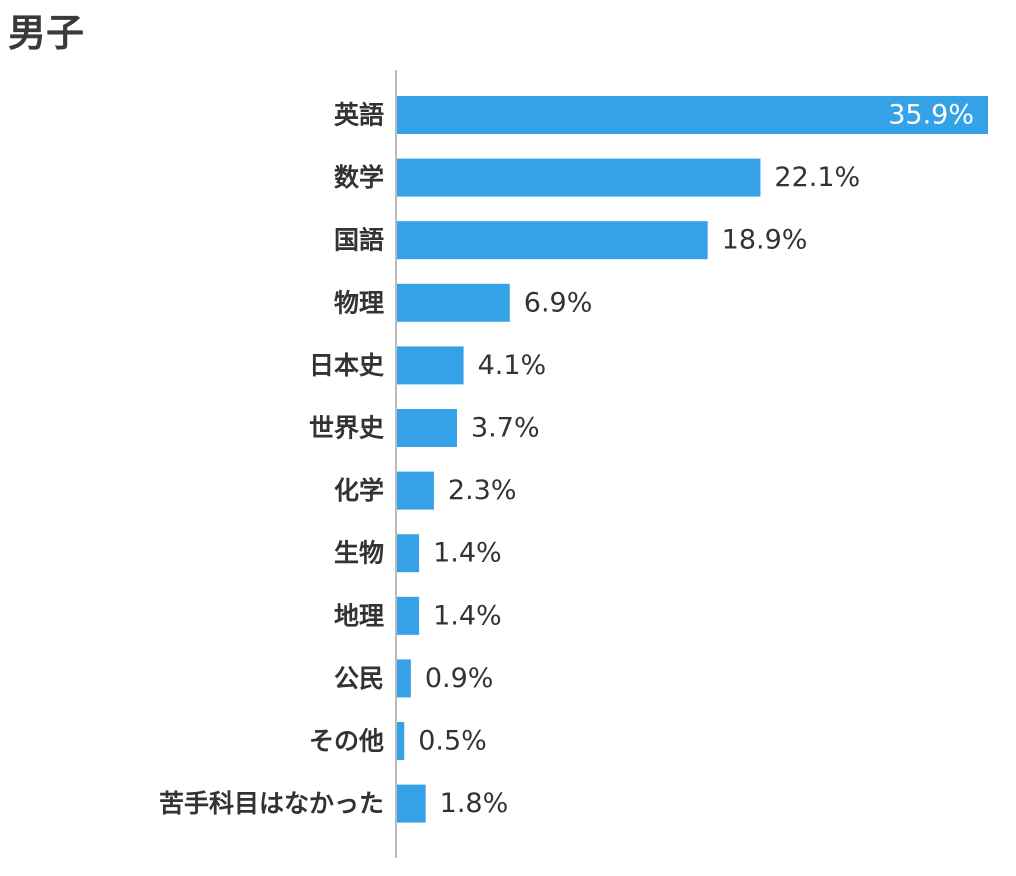  I want to click on value-label-0: 35.9%, so click(931, 115).